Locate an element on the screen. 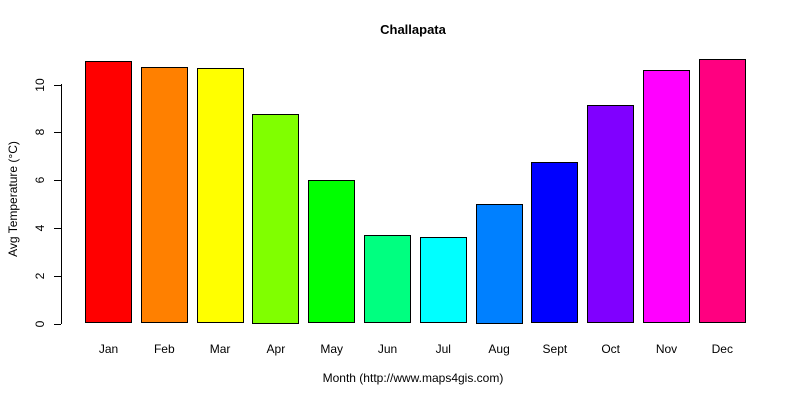 This screenshot has height=400, width=800. x-tick-label: Aug is located at coordinates (499, 349).